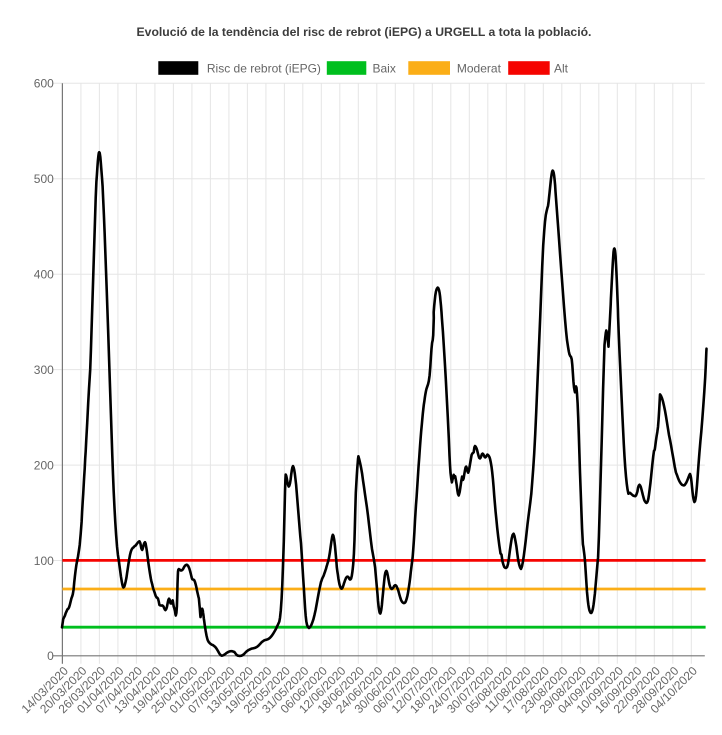 This screenshot has width=722, height=735. Describe the element at coordinates (44, 179) in the screenshot. I see `svg-text: 500` at that location.